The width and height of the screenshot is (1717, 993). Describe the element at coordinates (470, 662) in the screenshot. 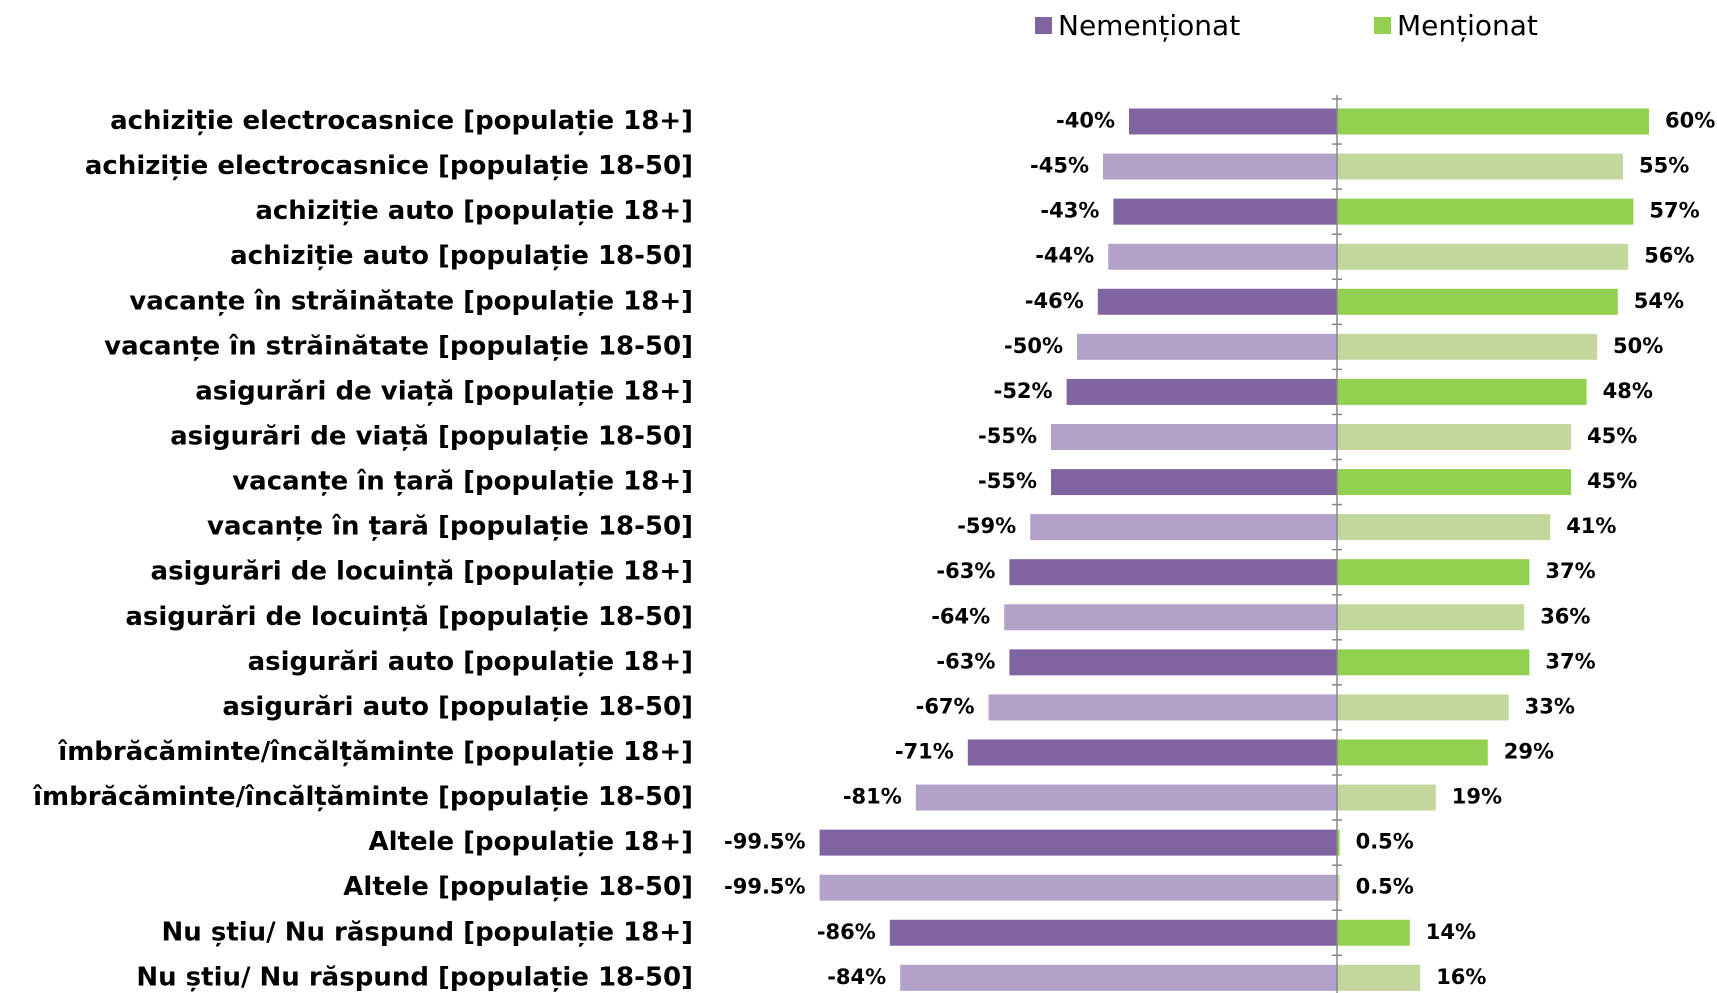

I see `category-label: asigurări auto [populație 18+]` at that location.